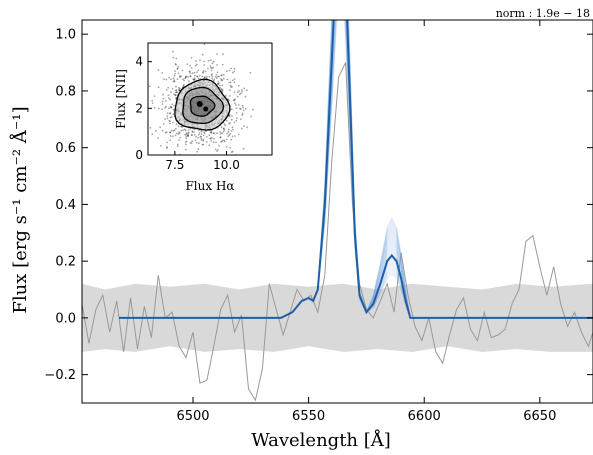 This screenshot has height=455, width=593. Describe the element at coordinates (202, 104) in the screenshot. I see `inset-contour-layer` at that location.